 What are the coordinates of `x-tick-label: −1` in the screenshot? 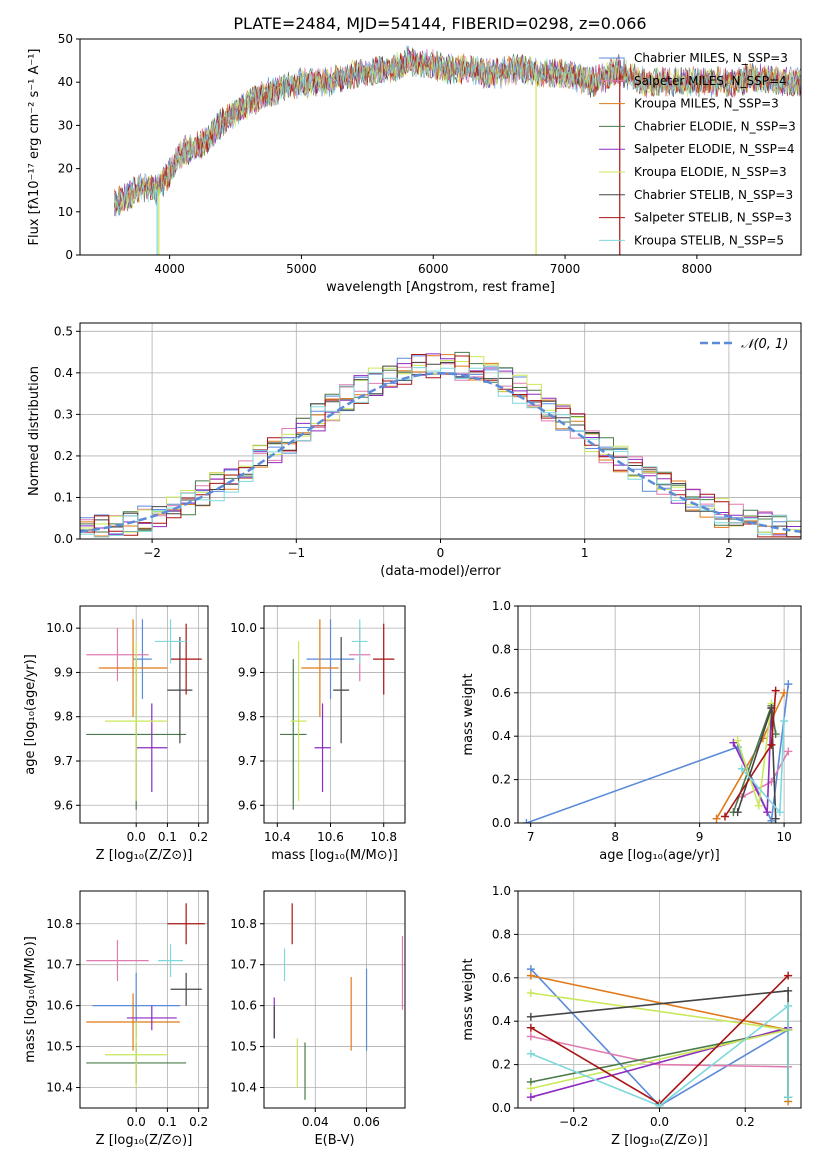 It's located at (296, 553).